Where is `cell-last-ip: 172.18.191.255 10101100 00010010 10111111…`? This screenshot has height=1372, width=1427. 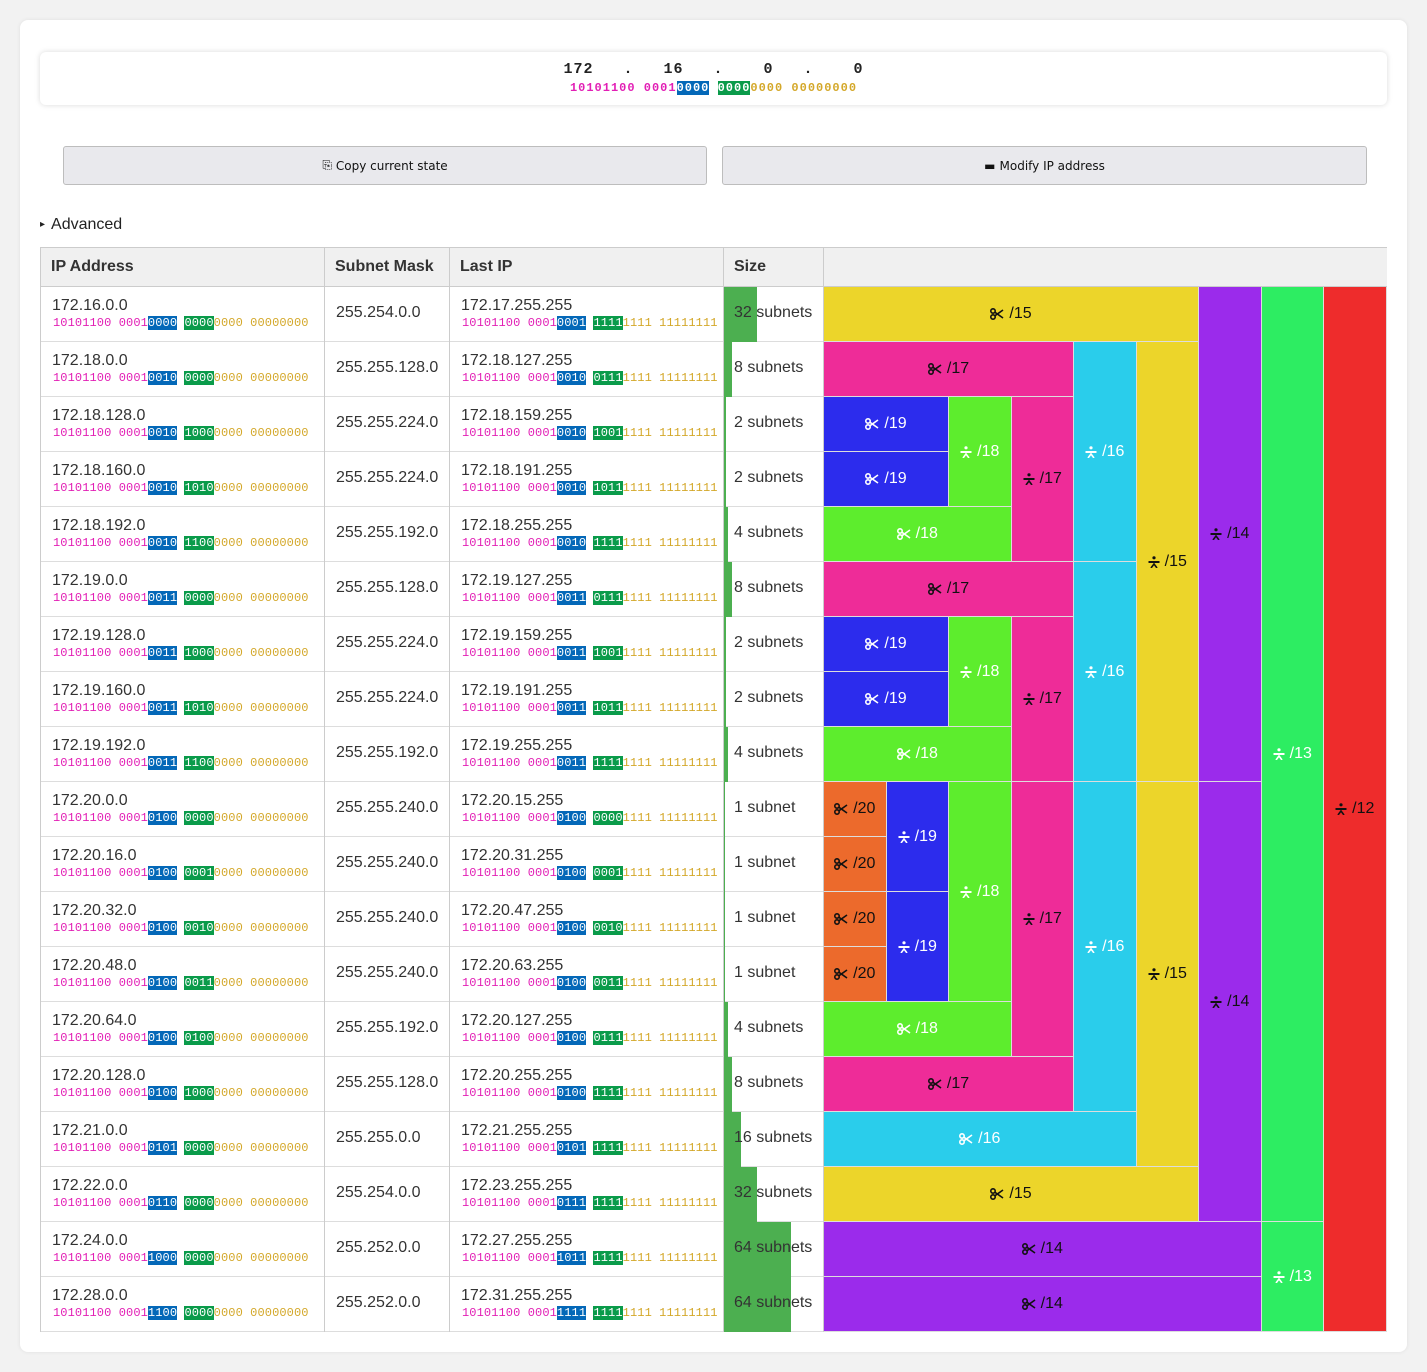 cell-last-ip: 172.18.191.255 10101100 00010010 10111111… is located at coordinates (587, 479).